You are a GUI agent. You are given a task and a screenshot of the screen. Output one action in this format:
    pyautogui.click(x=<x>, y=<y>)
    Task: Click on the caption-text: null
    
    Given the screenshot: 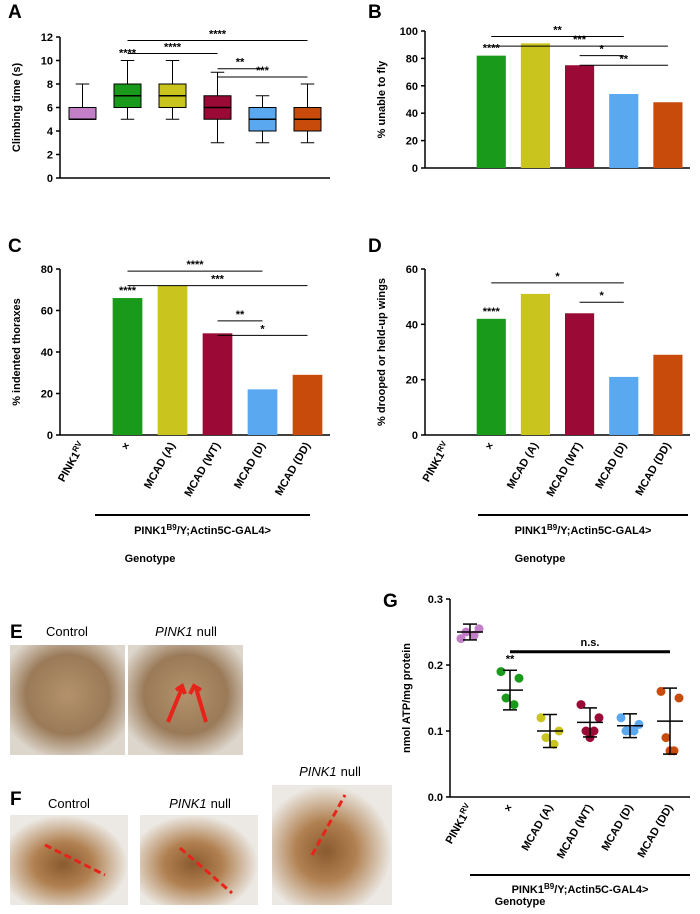 What is the action you would take?
    pyautogui.click(x=221, y=803)
    